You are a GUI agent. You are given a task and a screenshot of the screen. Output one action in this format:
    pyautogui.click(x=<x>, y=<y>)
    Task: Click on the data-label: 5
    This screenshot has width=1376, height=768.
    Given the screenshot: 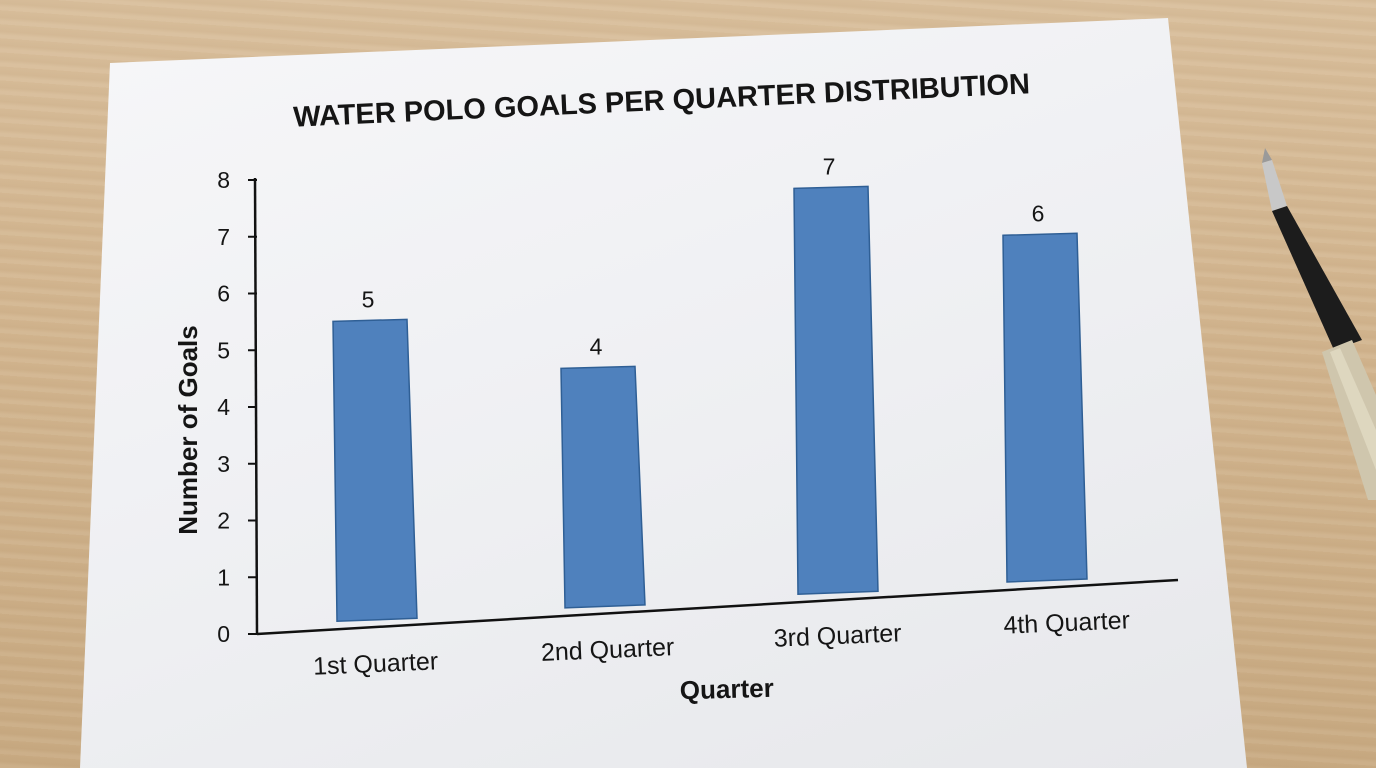 What is the action you would take?
    pyautogui.click(x=368, y=299)
    